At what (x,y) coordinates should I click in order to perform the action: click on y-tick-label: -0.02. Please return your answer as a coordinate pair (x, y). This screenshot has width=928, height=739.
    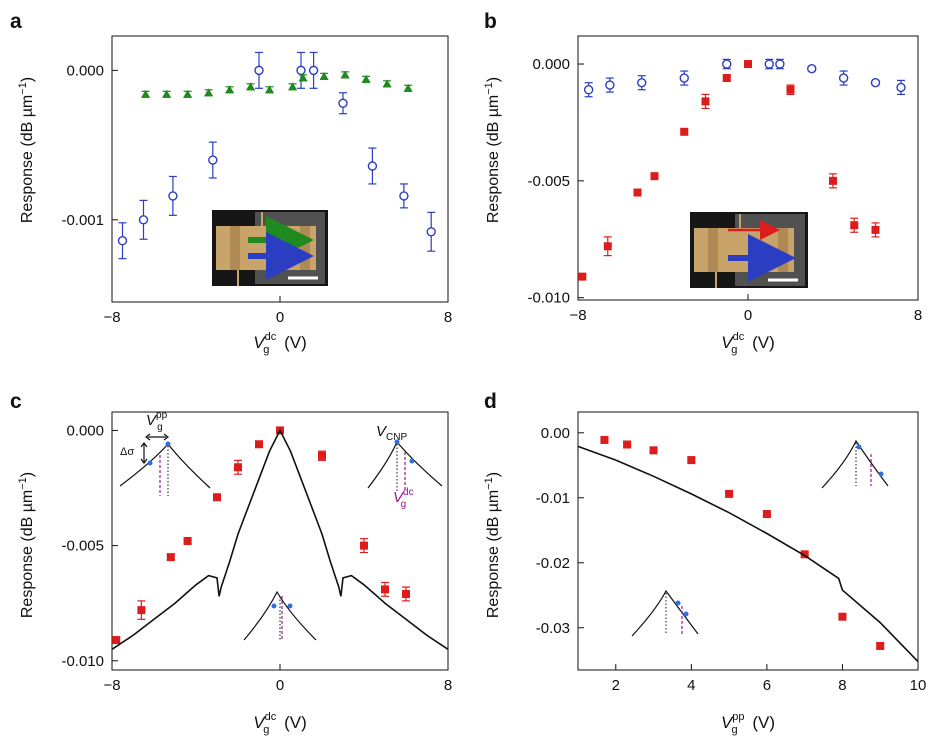
    Looking at the image, I should click on (553, 563).